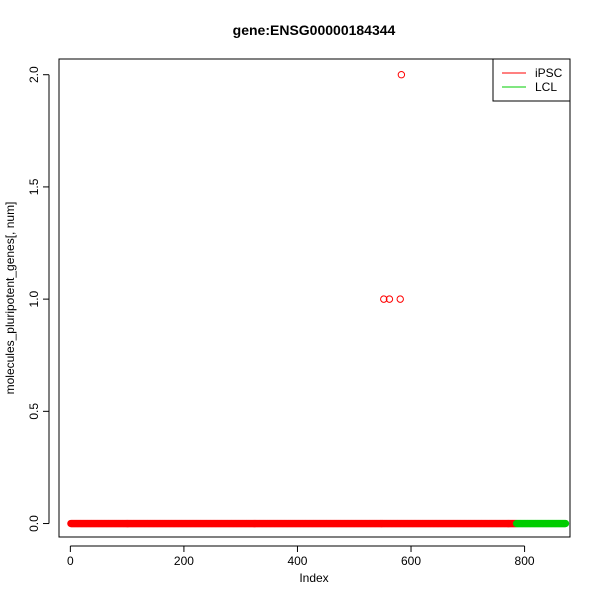 Image resolution: width=600 pixels, height=600 pixels. Describe the element at coordinates (34, 74) in the screenshot. I see `y-tick-label: 2.0` at that location.